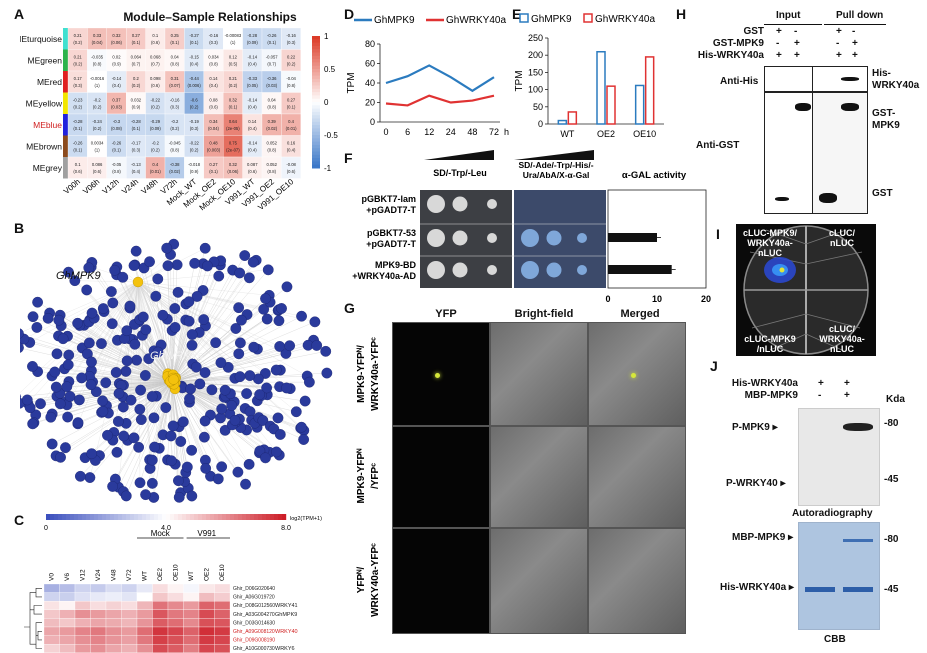  I want to click on heatmap-cell-pval: (1), so click(98, 85).